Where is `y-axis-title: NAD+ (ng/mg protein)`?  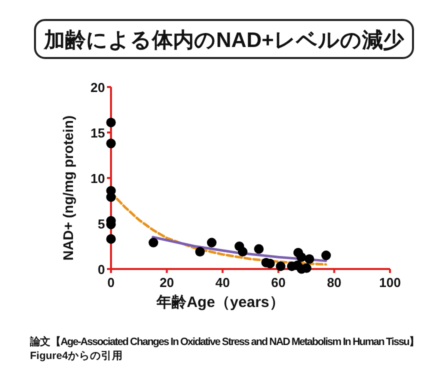 y-axis-title: NAD+ (ng/mg protein) is located at coordinates (68, 188).